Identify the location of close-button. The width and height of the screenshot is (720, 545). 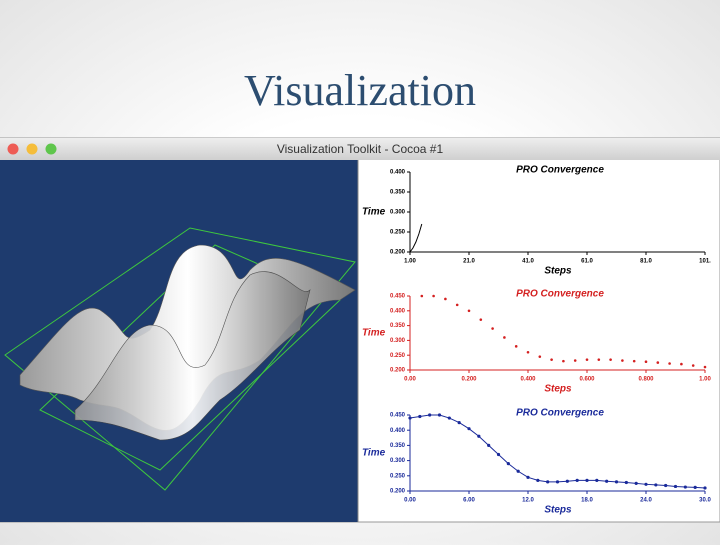
(13, 149).